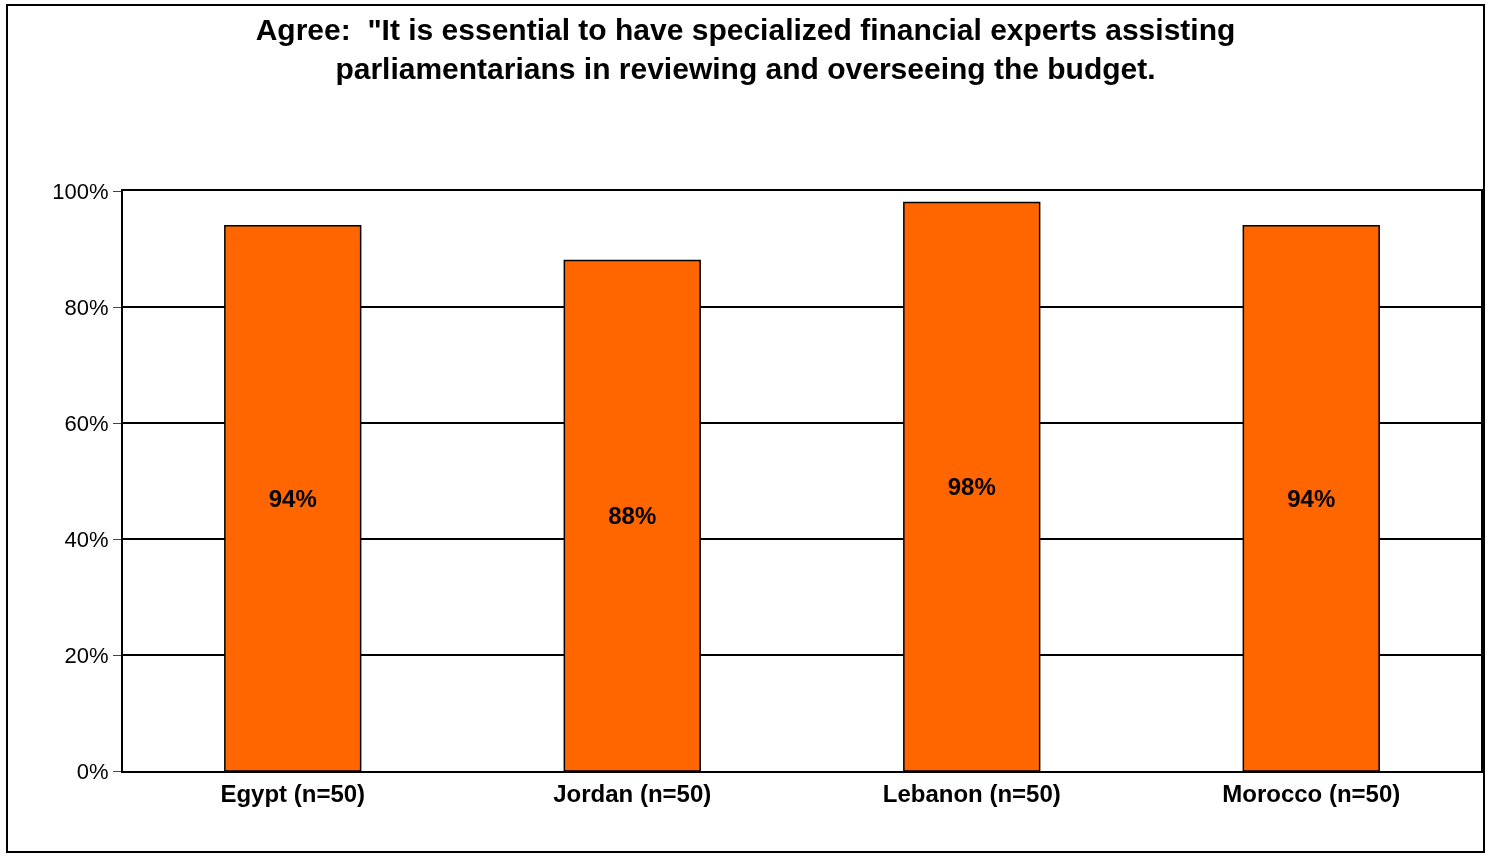 The height and width of the screenshot is (861, 1491). What do you see at coordinates (80, 191) in the screenshot?
I see `y-tick-label: 100%` at bounding box center [80, 191].